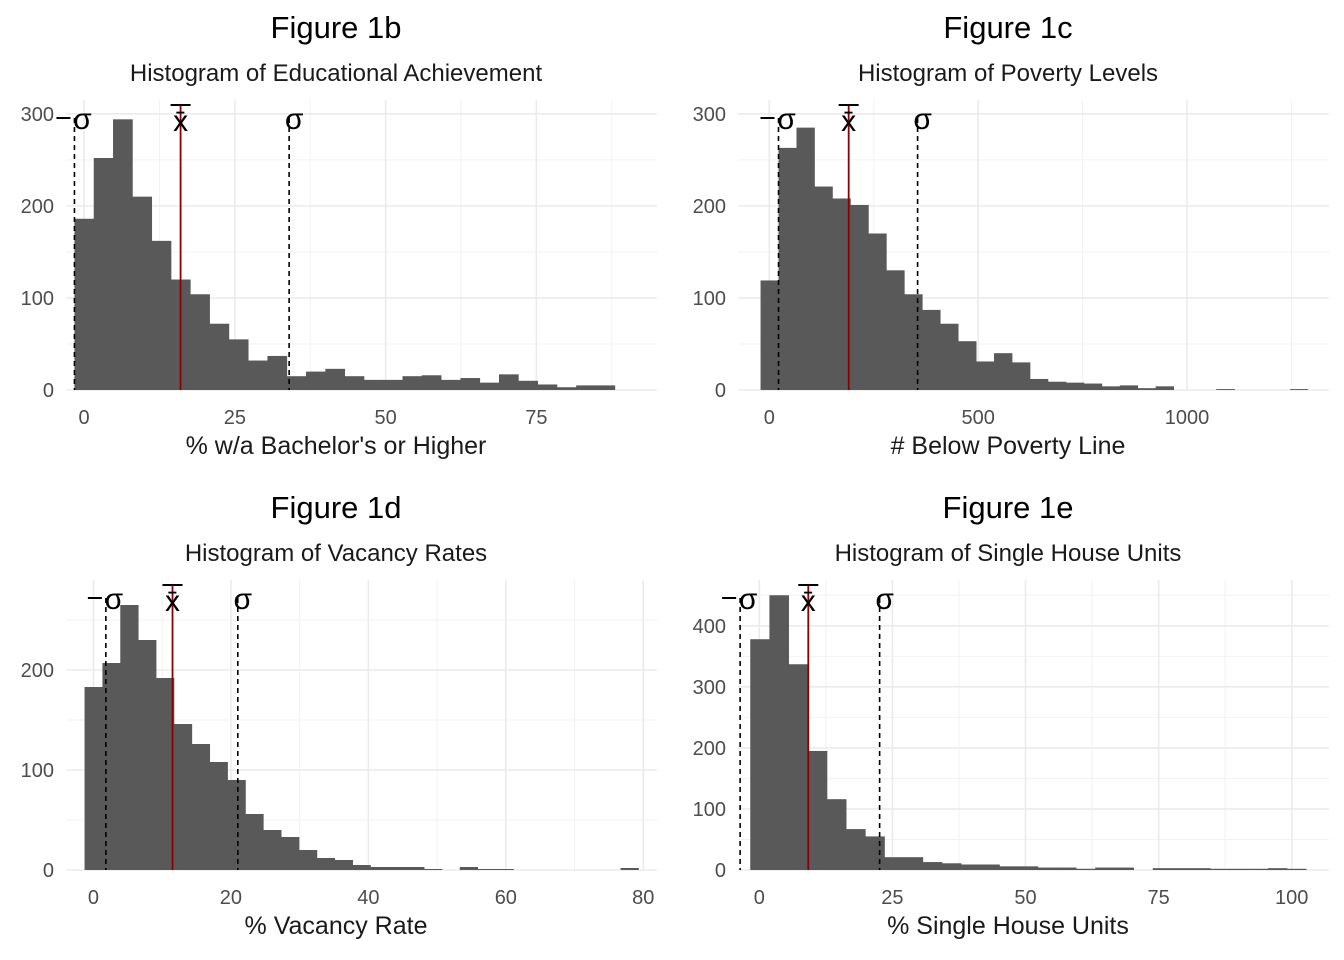  I want to click on x-axis-label: % w/a Bachelor's or Higher, so click(336, 446).